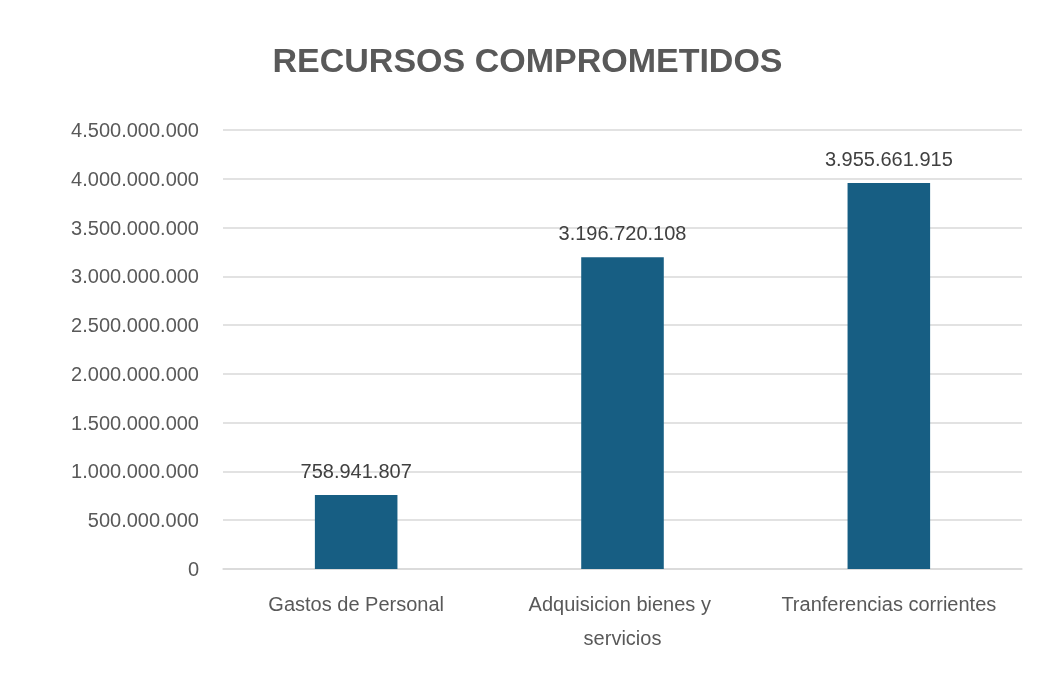 This screenshot has width=1055, height=684. I want to click on x-tick-label: Adquisicion bienes y servicios, so click(622, 621).